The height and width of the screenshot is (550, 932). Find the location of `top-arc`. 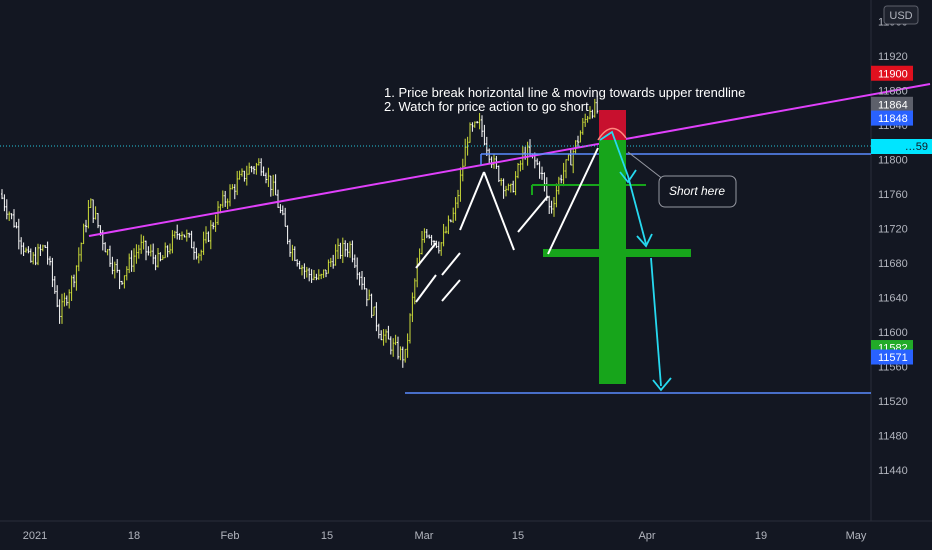

top-arc is located at coordinates (612, 134).